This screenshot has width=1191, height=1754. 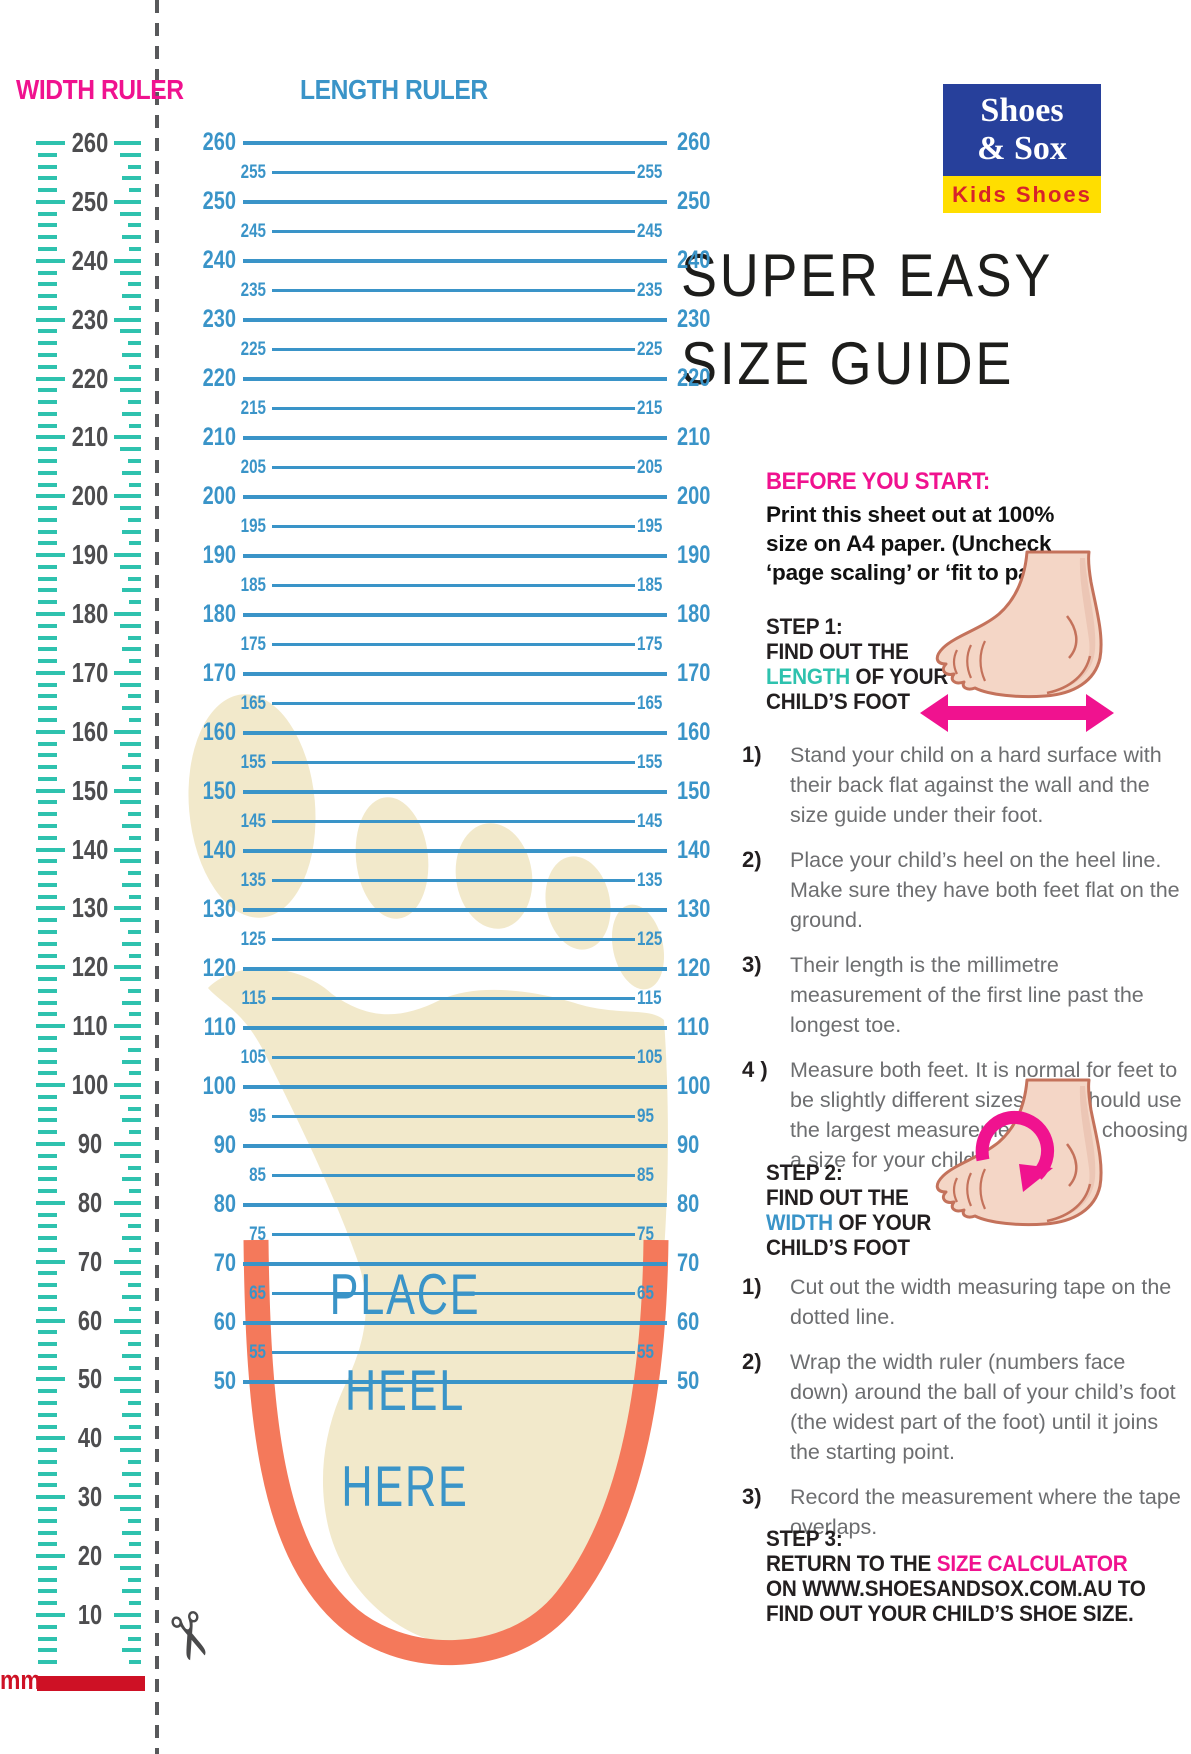 What do you see at coordinates (694, 555) in the screenshot?
I see `length-ruler-label-right: 190` at bounding box center [694, 555].